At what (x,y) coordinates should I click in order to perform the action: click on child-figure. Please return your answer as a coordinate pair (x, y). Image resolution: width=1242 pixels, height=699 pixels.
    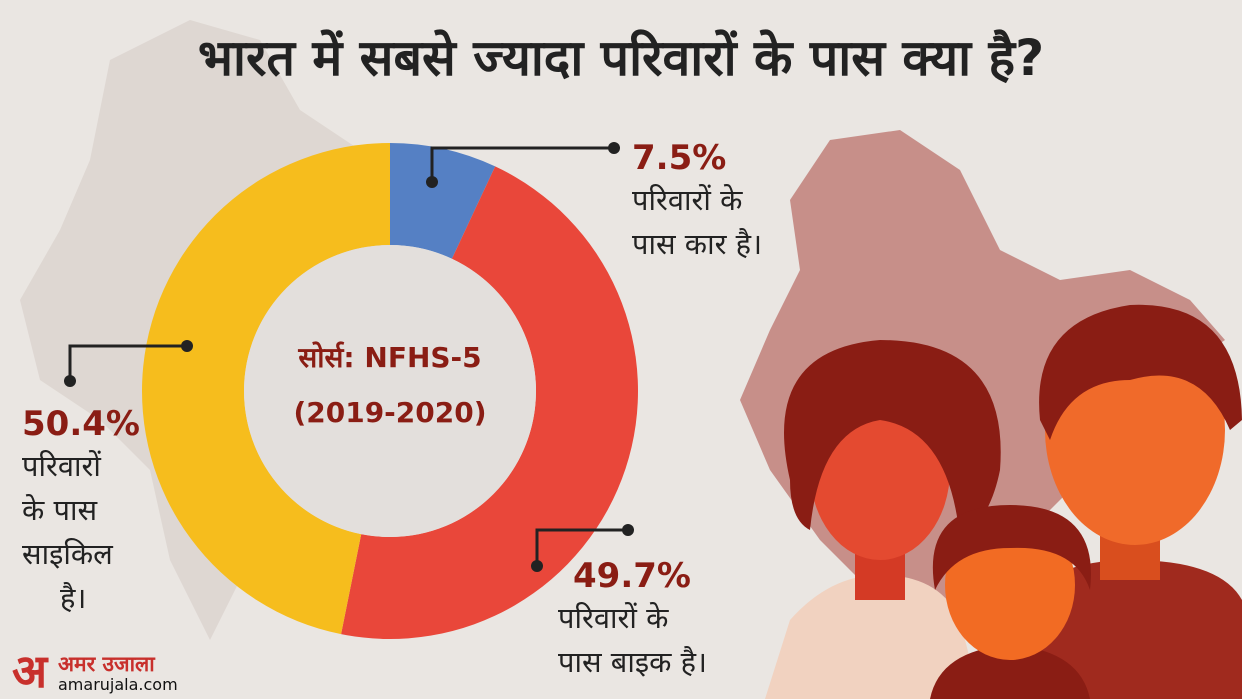
    Looking at the image, I should click on (1010, 602).